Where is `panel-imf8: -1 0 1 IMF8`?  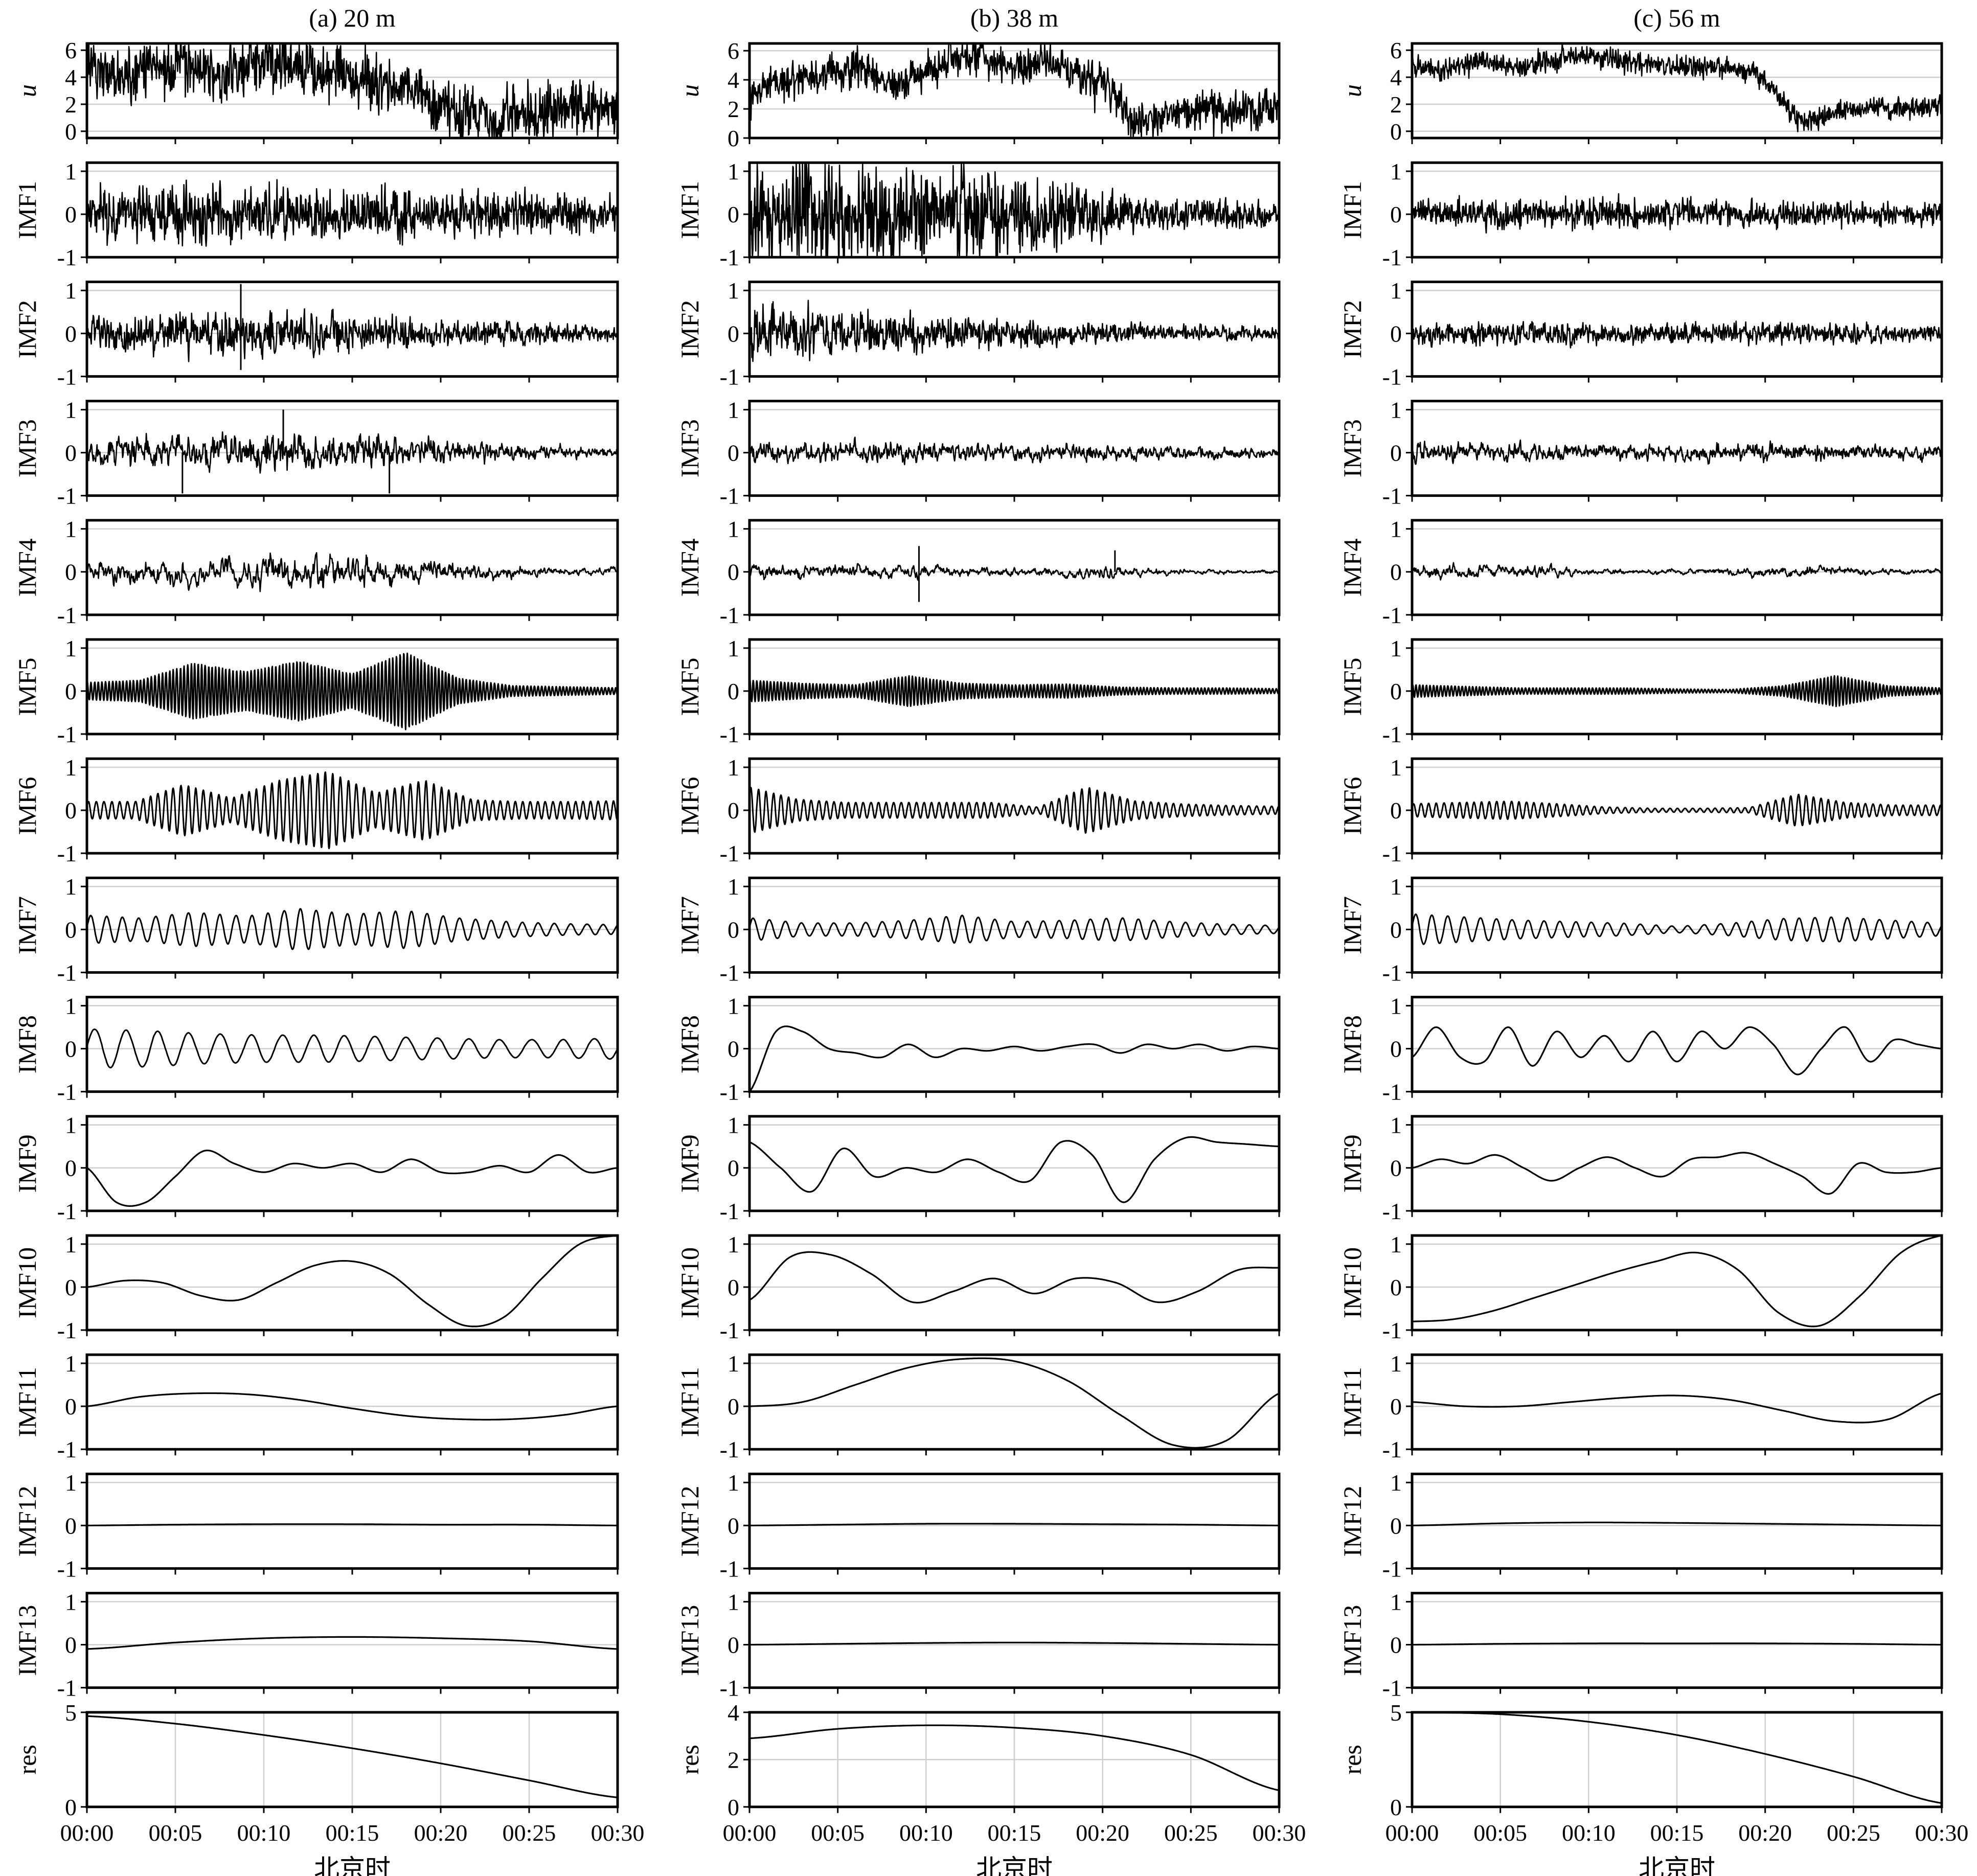
panel-imf8: -1 0 1 IMF8 is located at coordinates (316, 1049).